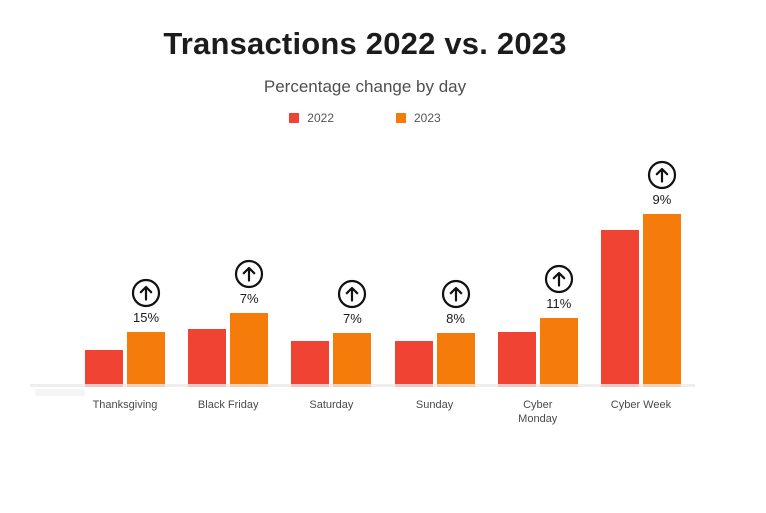 This screenshot has height=513, width=766. I want to click on pct-change-label: 9%, so click(662, 199).